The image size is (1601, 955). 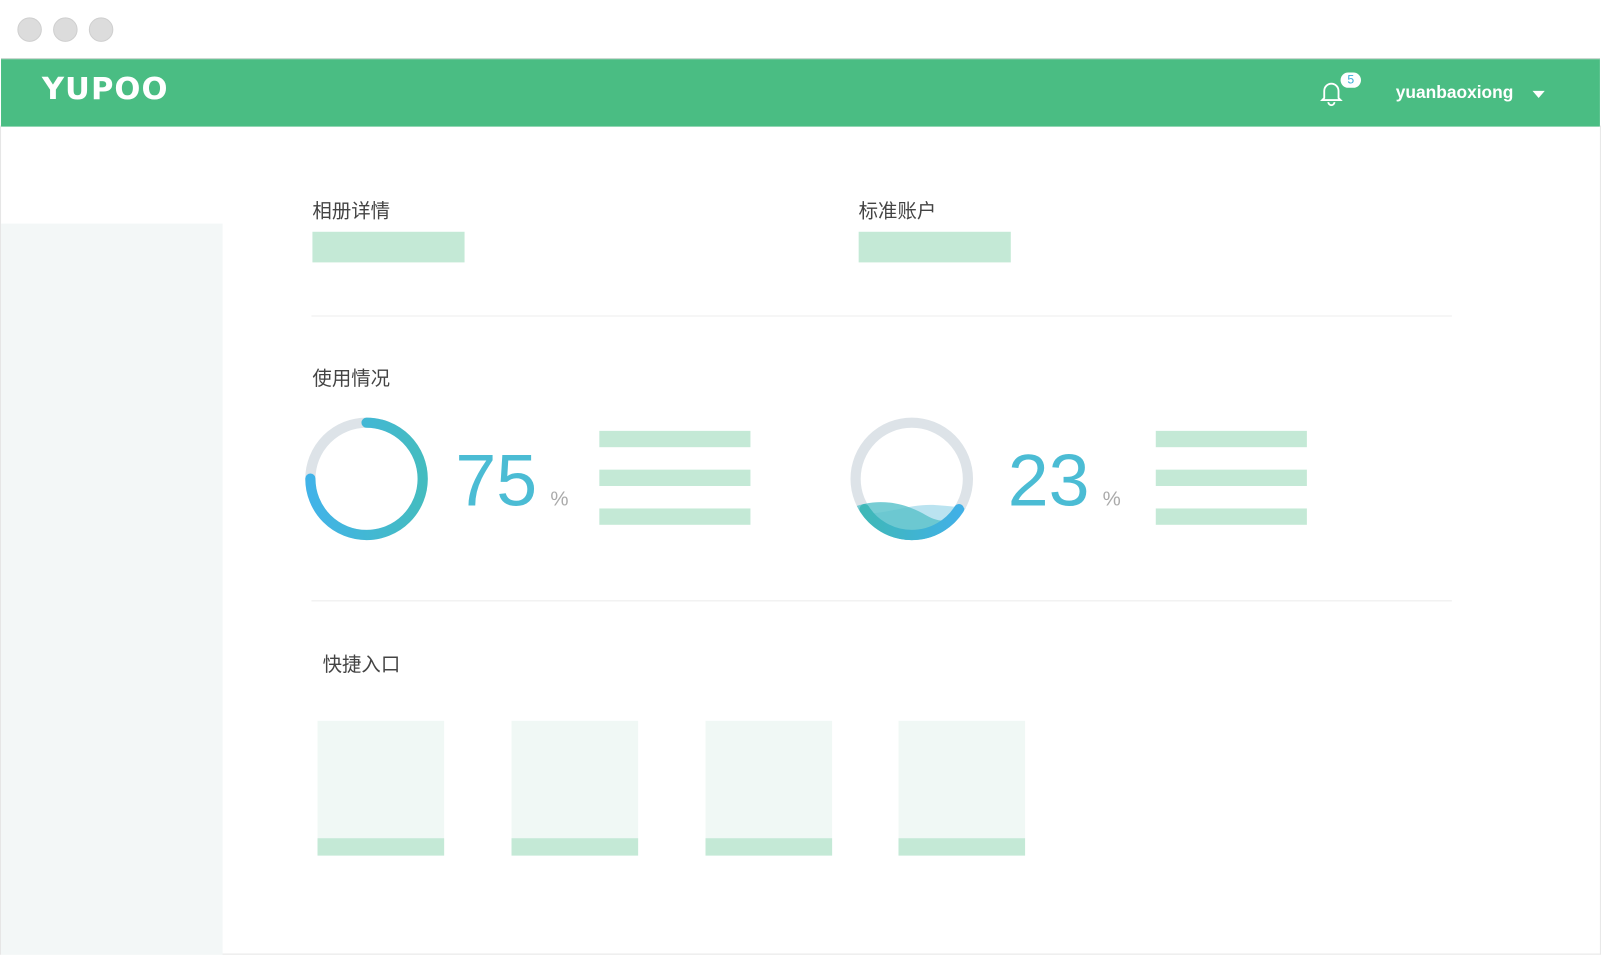 What do you see at coordinates (559, 499) in the screenshot?
I see `usage-unit-1: %` at bounding box center [559, 499].